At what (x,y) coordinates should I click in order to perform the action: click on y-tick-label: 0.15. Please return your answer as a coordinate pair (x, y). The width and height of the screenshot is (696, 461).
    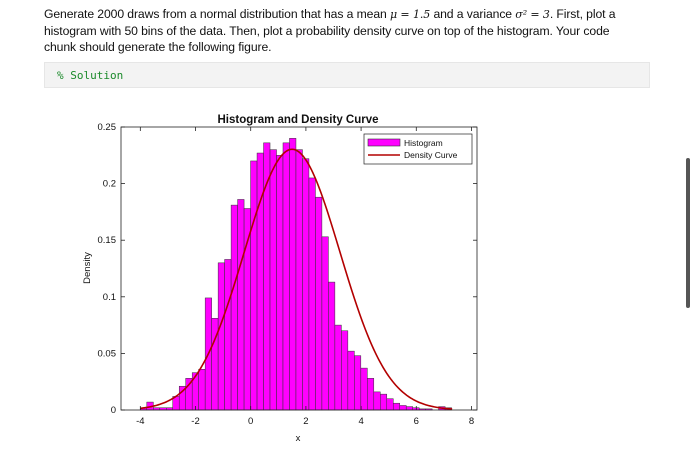
    Looking at the image, I should click on (107, 240).